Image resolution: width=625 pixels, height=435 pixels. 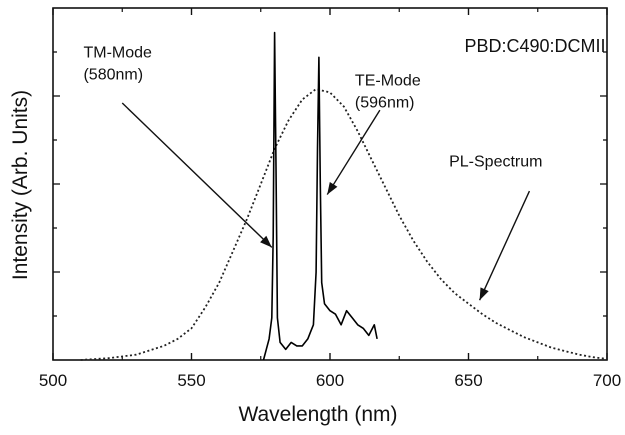 I want to click on annotation-tm-text: TM-Mode, so click(x=117, y=52).